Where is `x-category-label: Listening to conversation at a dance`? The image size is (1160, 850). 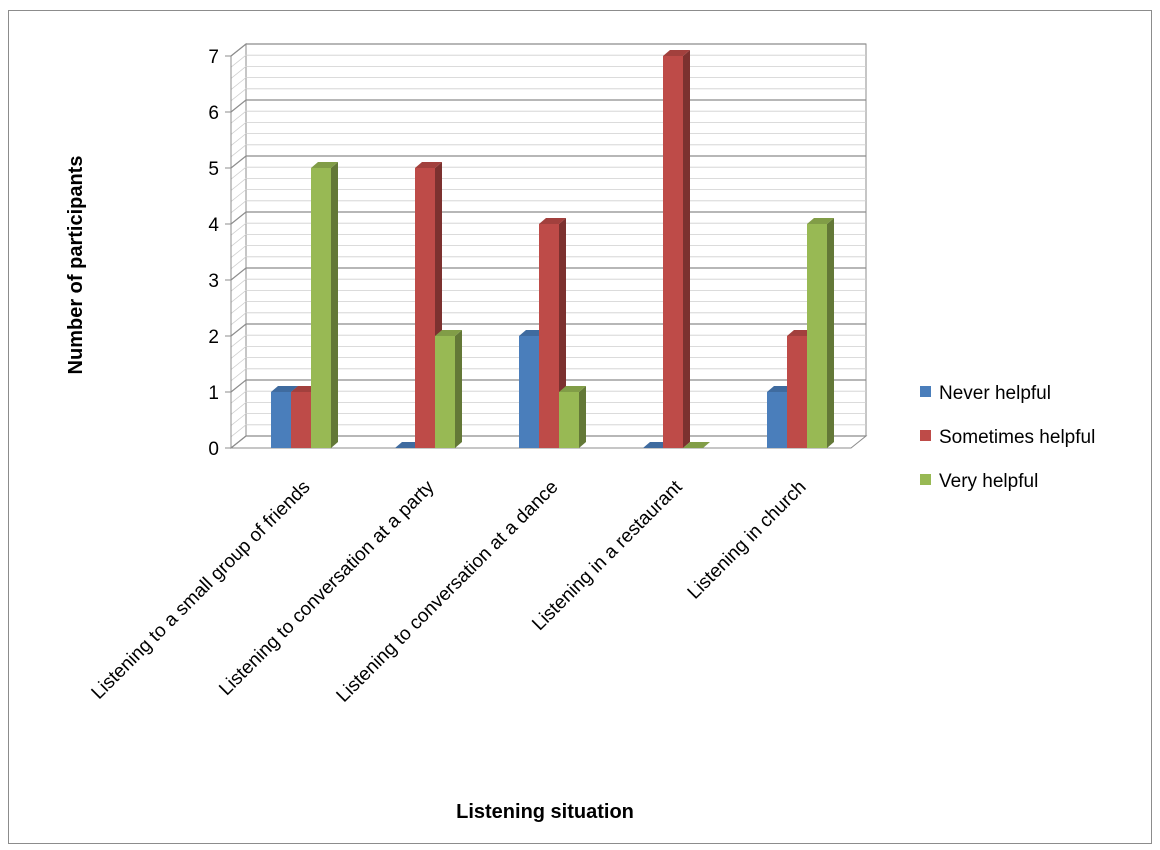
x-category-label: Listening to conversation at a dance is located at coordinates (448, 592).